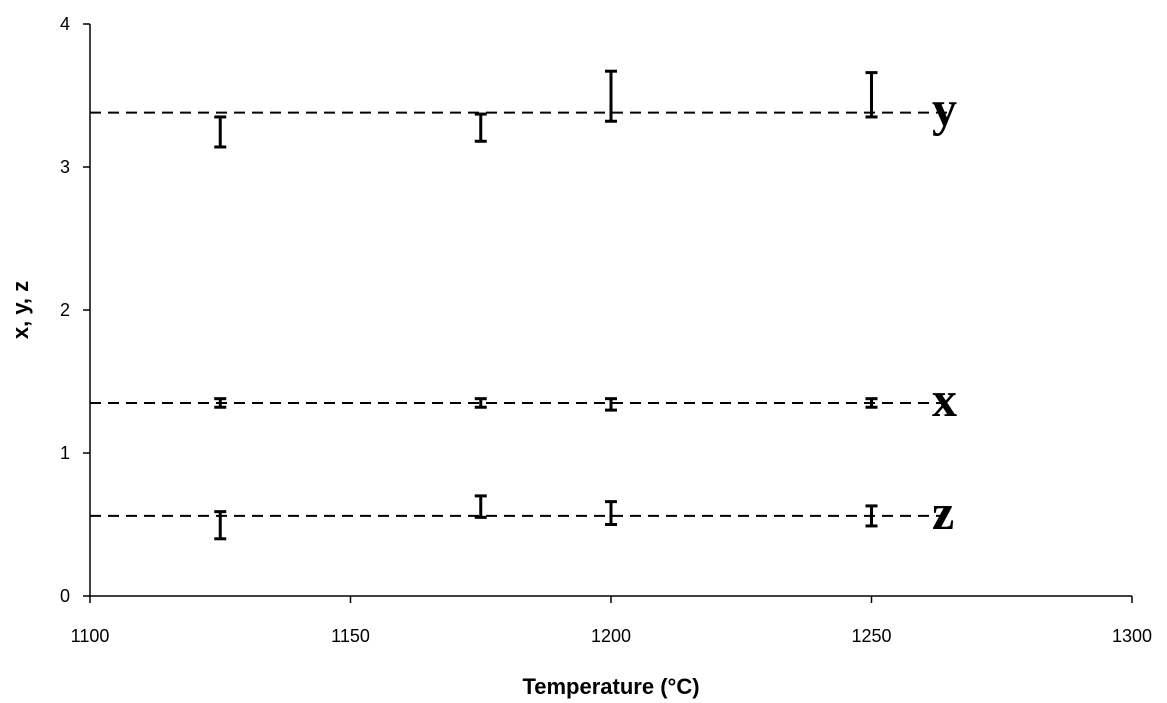 The height and width of the screenshot is (703, 1167). I want to click on y-tick-label: 1, so click(65, 453).